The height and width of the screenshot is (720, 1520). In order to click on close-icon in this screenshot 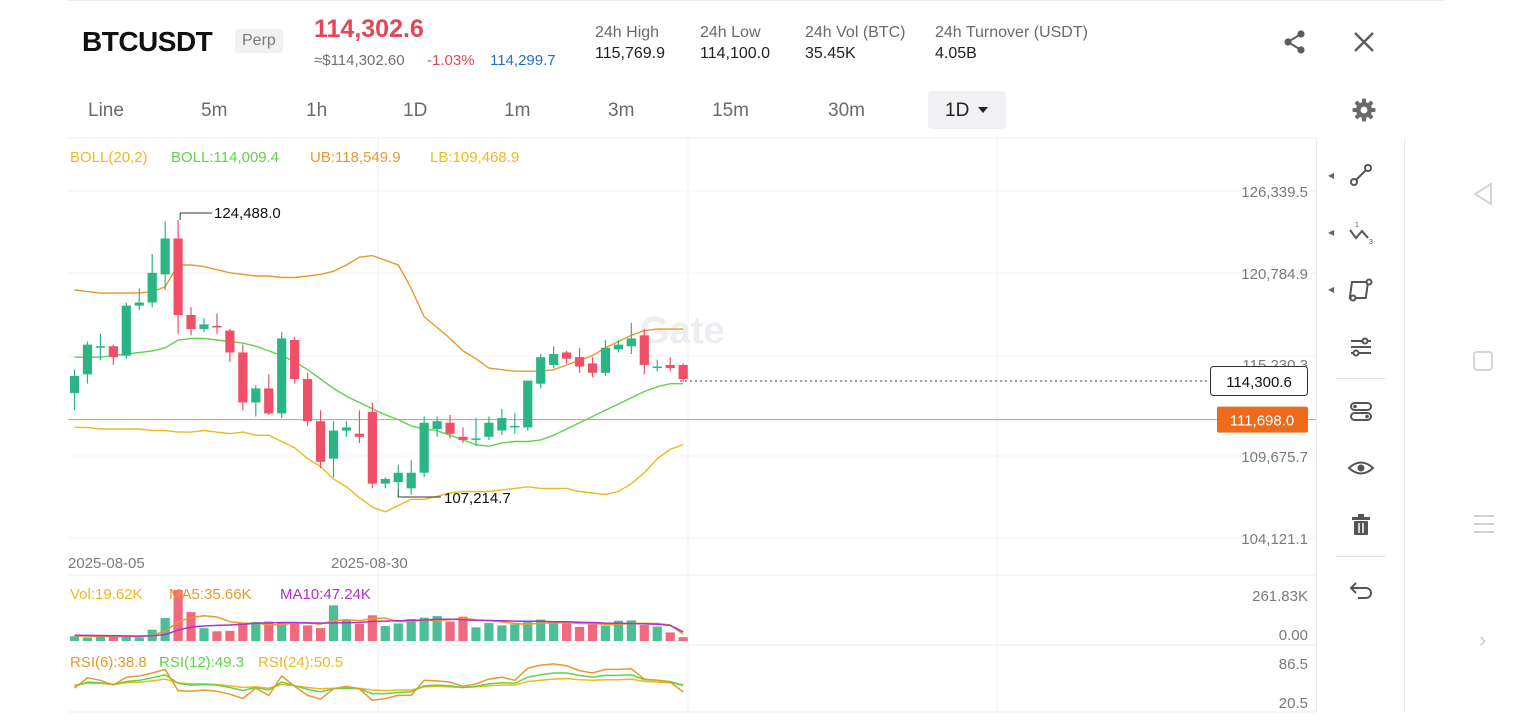, I will do `click(1364, 42)`.